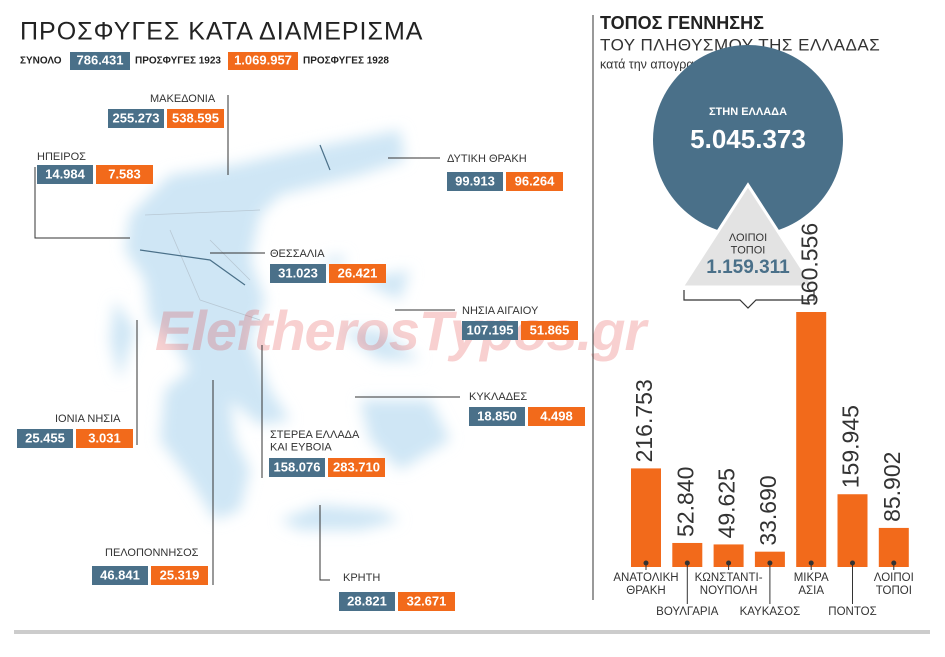 The height and width of the screenshot is (657, 945). I want to click on value-1923: 18.850, so click(497, 415).